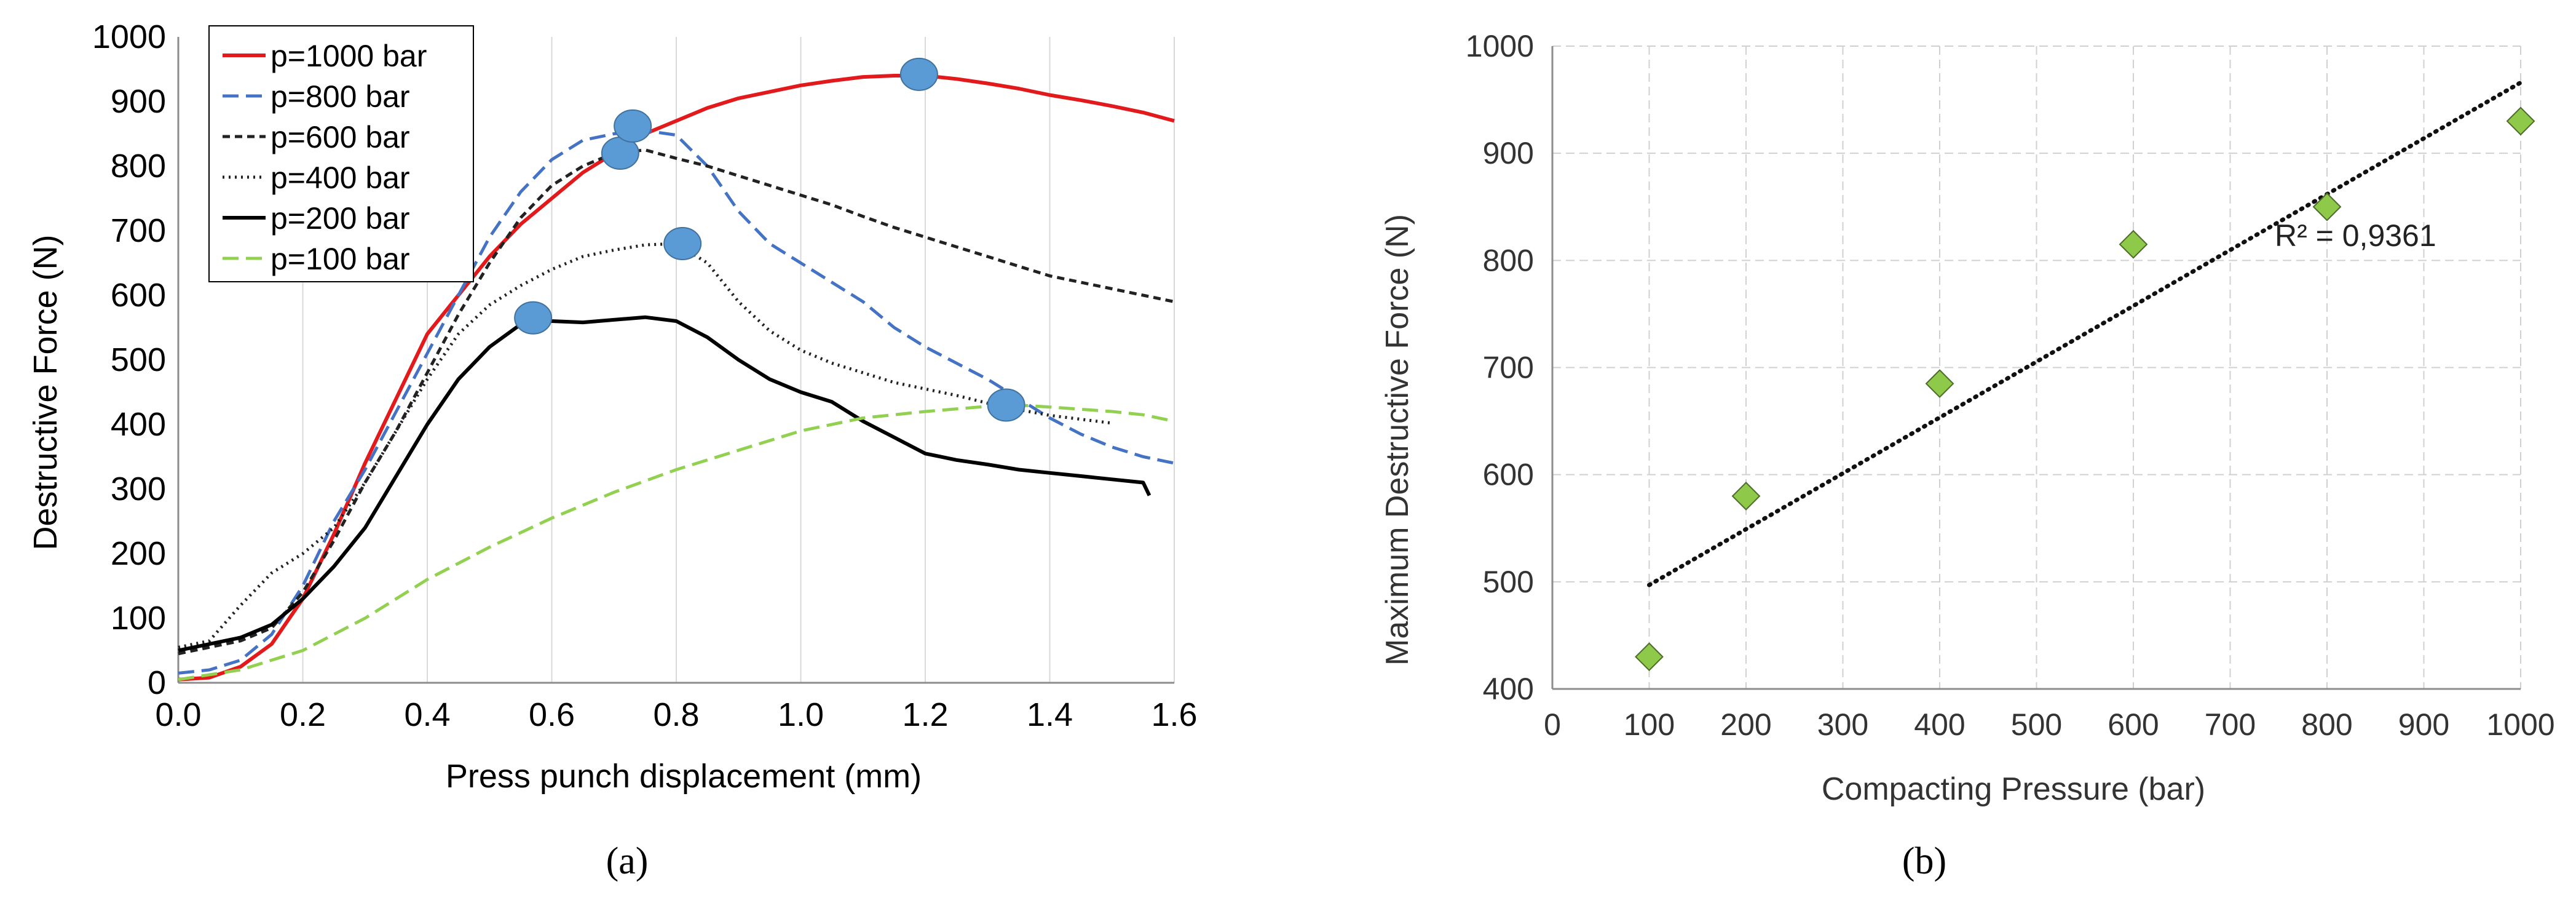 The image size is (2576, 903). I want to click on chart-b-y-tick-label: 1000, so click(1500, 46).